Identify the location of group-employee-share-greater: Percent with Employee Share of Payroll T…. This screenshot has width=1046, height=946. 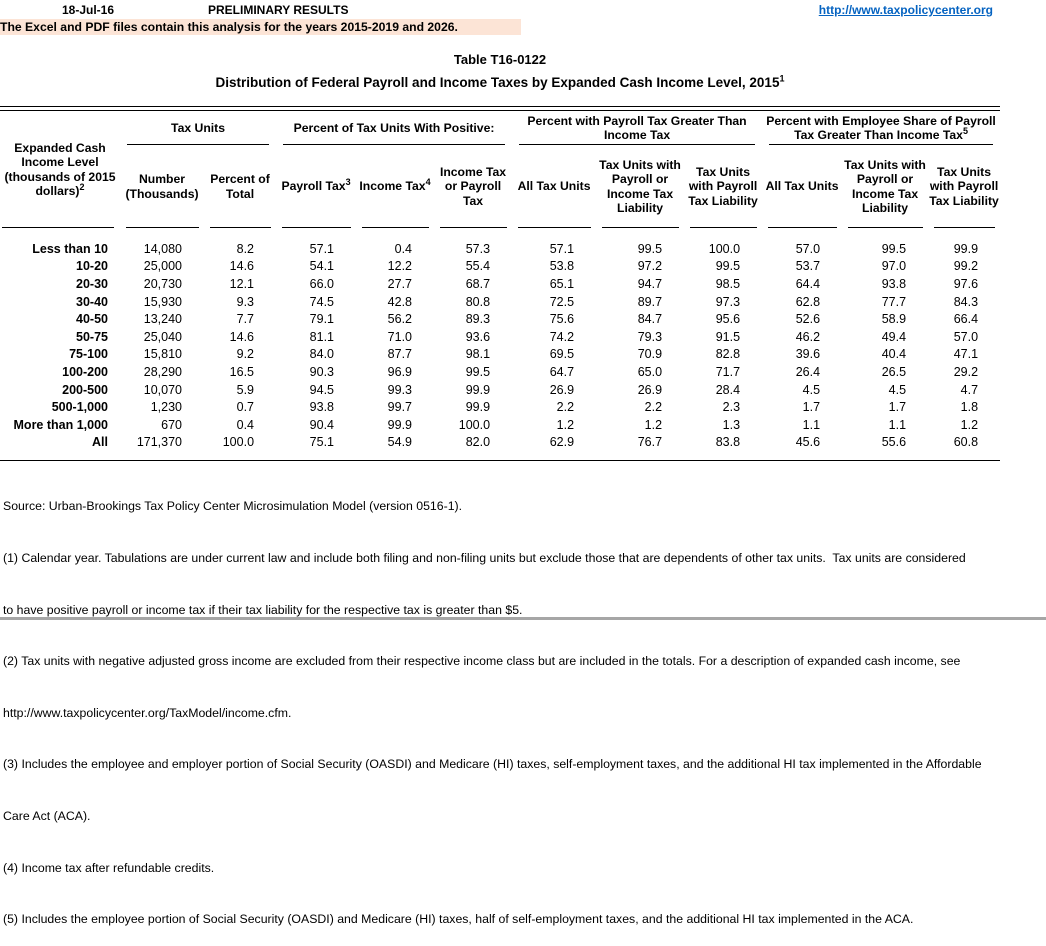
(881, 128).